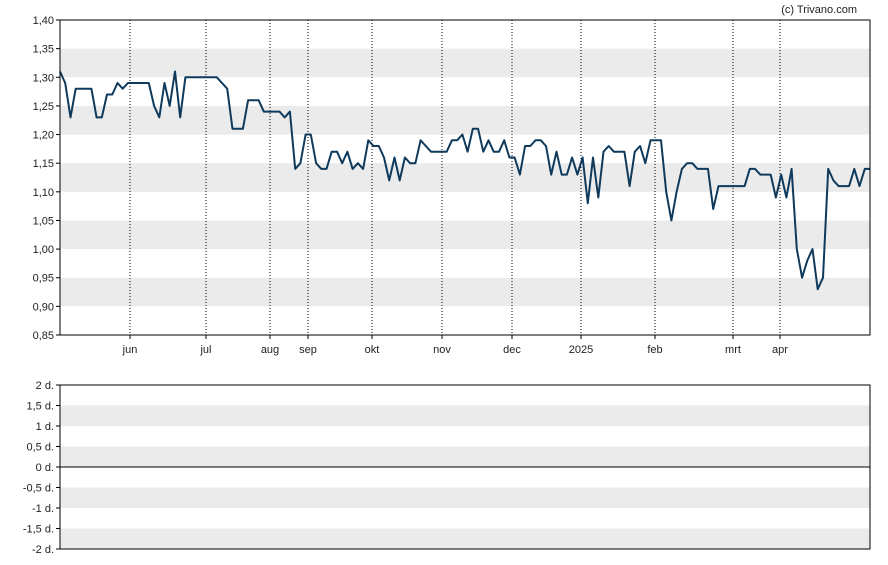  What do you see at coordinates (455, 345) in the screenshot?
I see `price-chart-x-axis: jun jul aug sep okt nov dec 2025 feb mrt apr` at bounding box center [455, 345].